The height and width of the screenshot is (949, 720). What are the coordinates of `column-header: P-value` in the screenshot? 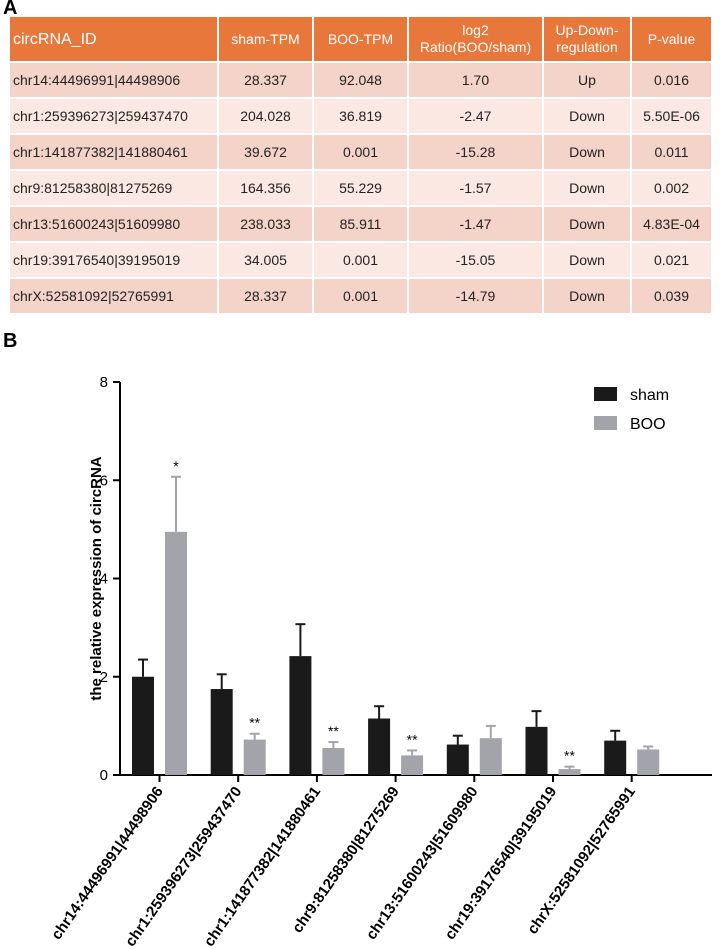 It's located at (672, 40).